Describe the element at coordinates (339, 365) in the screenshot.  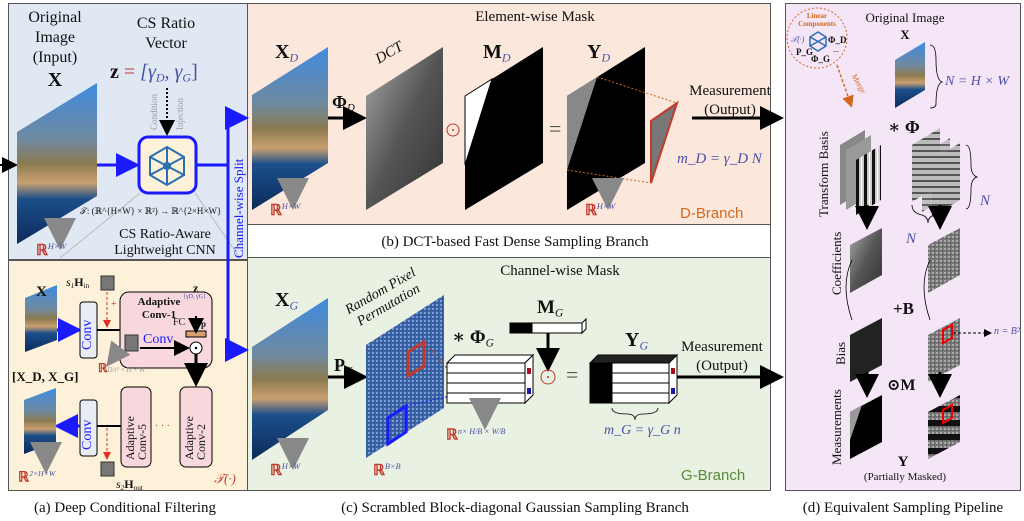
I see `p: P` at that location.